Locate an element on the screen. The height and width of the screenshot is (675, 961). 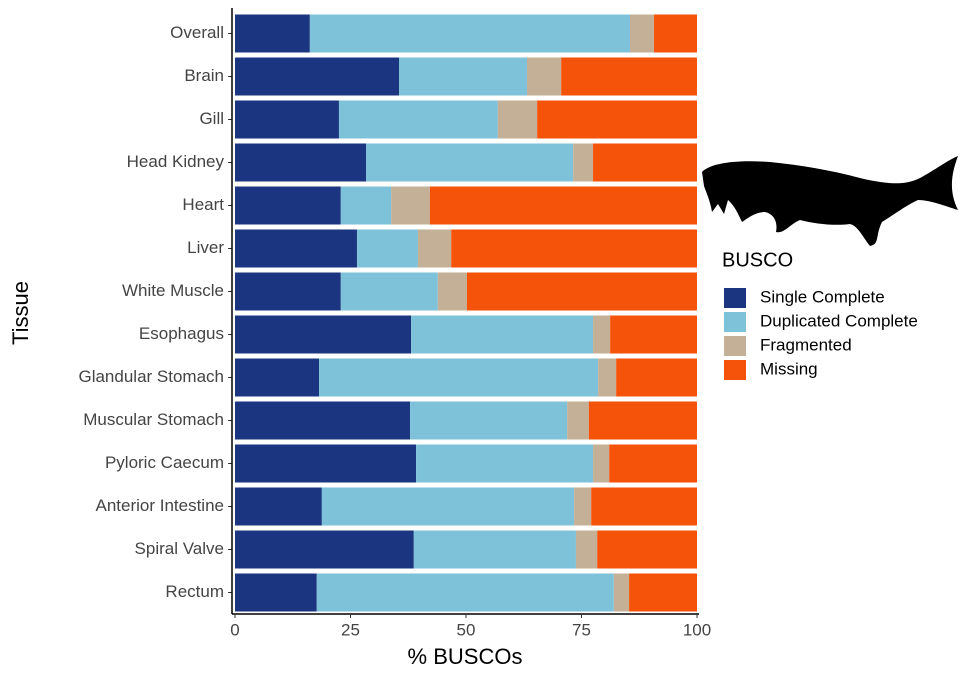
y-tick-label: White Muscle is located at coordinates (173, 290).